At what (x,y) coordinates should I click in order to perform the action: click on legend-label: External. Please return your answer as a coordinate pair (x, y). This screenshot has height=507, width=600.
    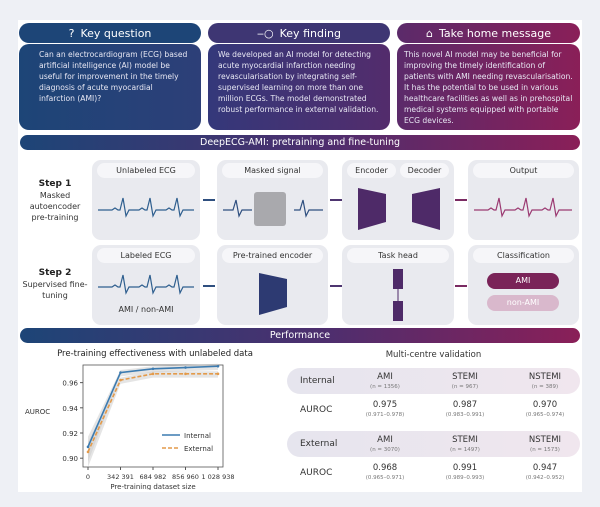
    Looking at the image, I should click on (198, 449).